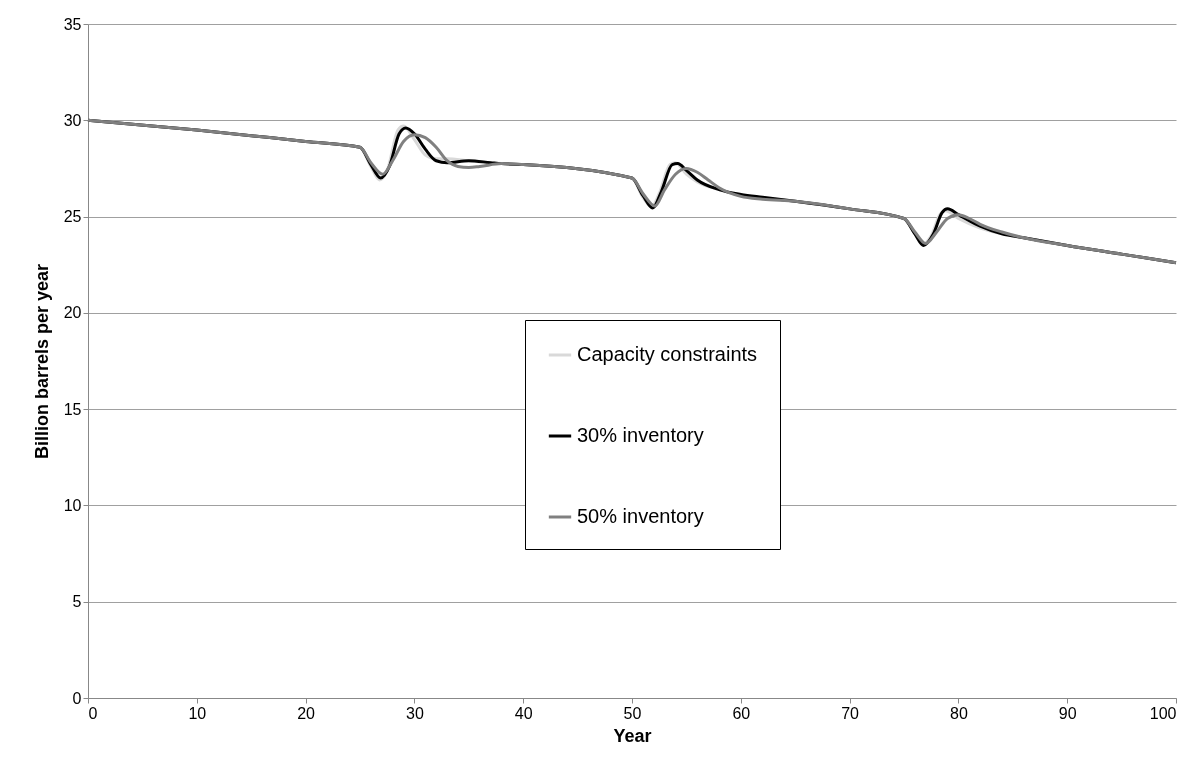  I want to click on x-axis-title: Year, so click(632, 735).